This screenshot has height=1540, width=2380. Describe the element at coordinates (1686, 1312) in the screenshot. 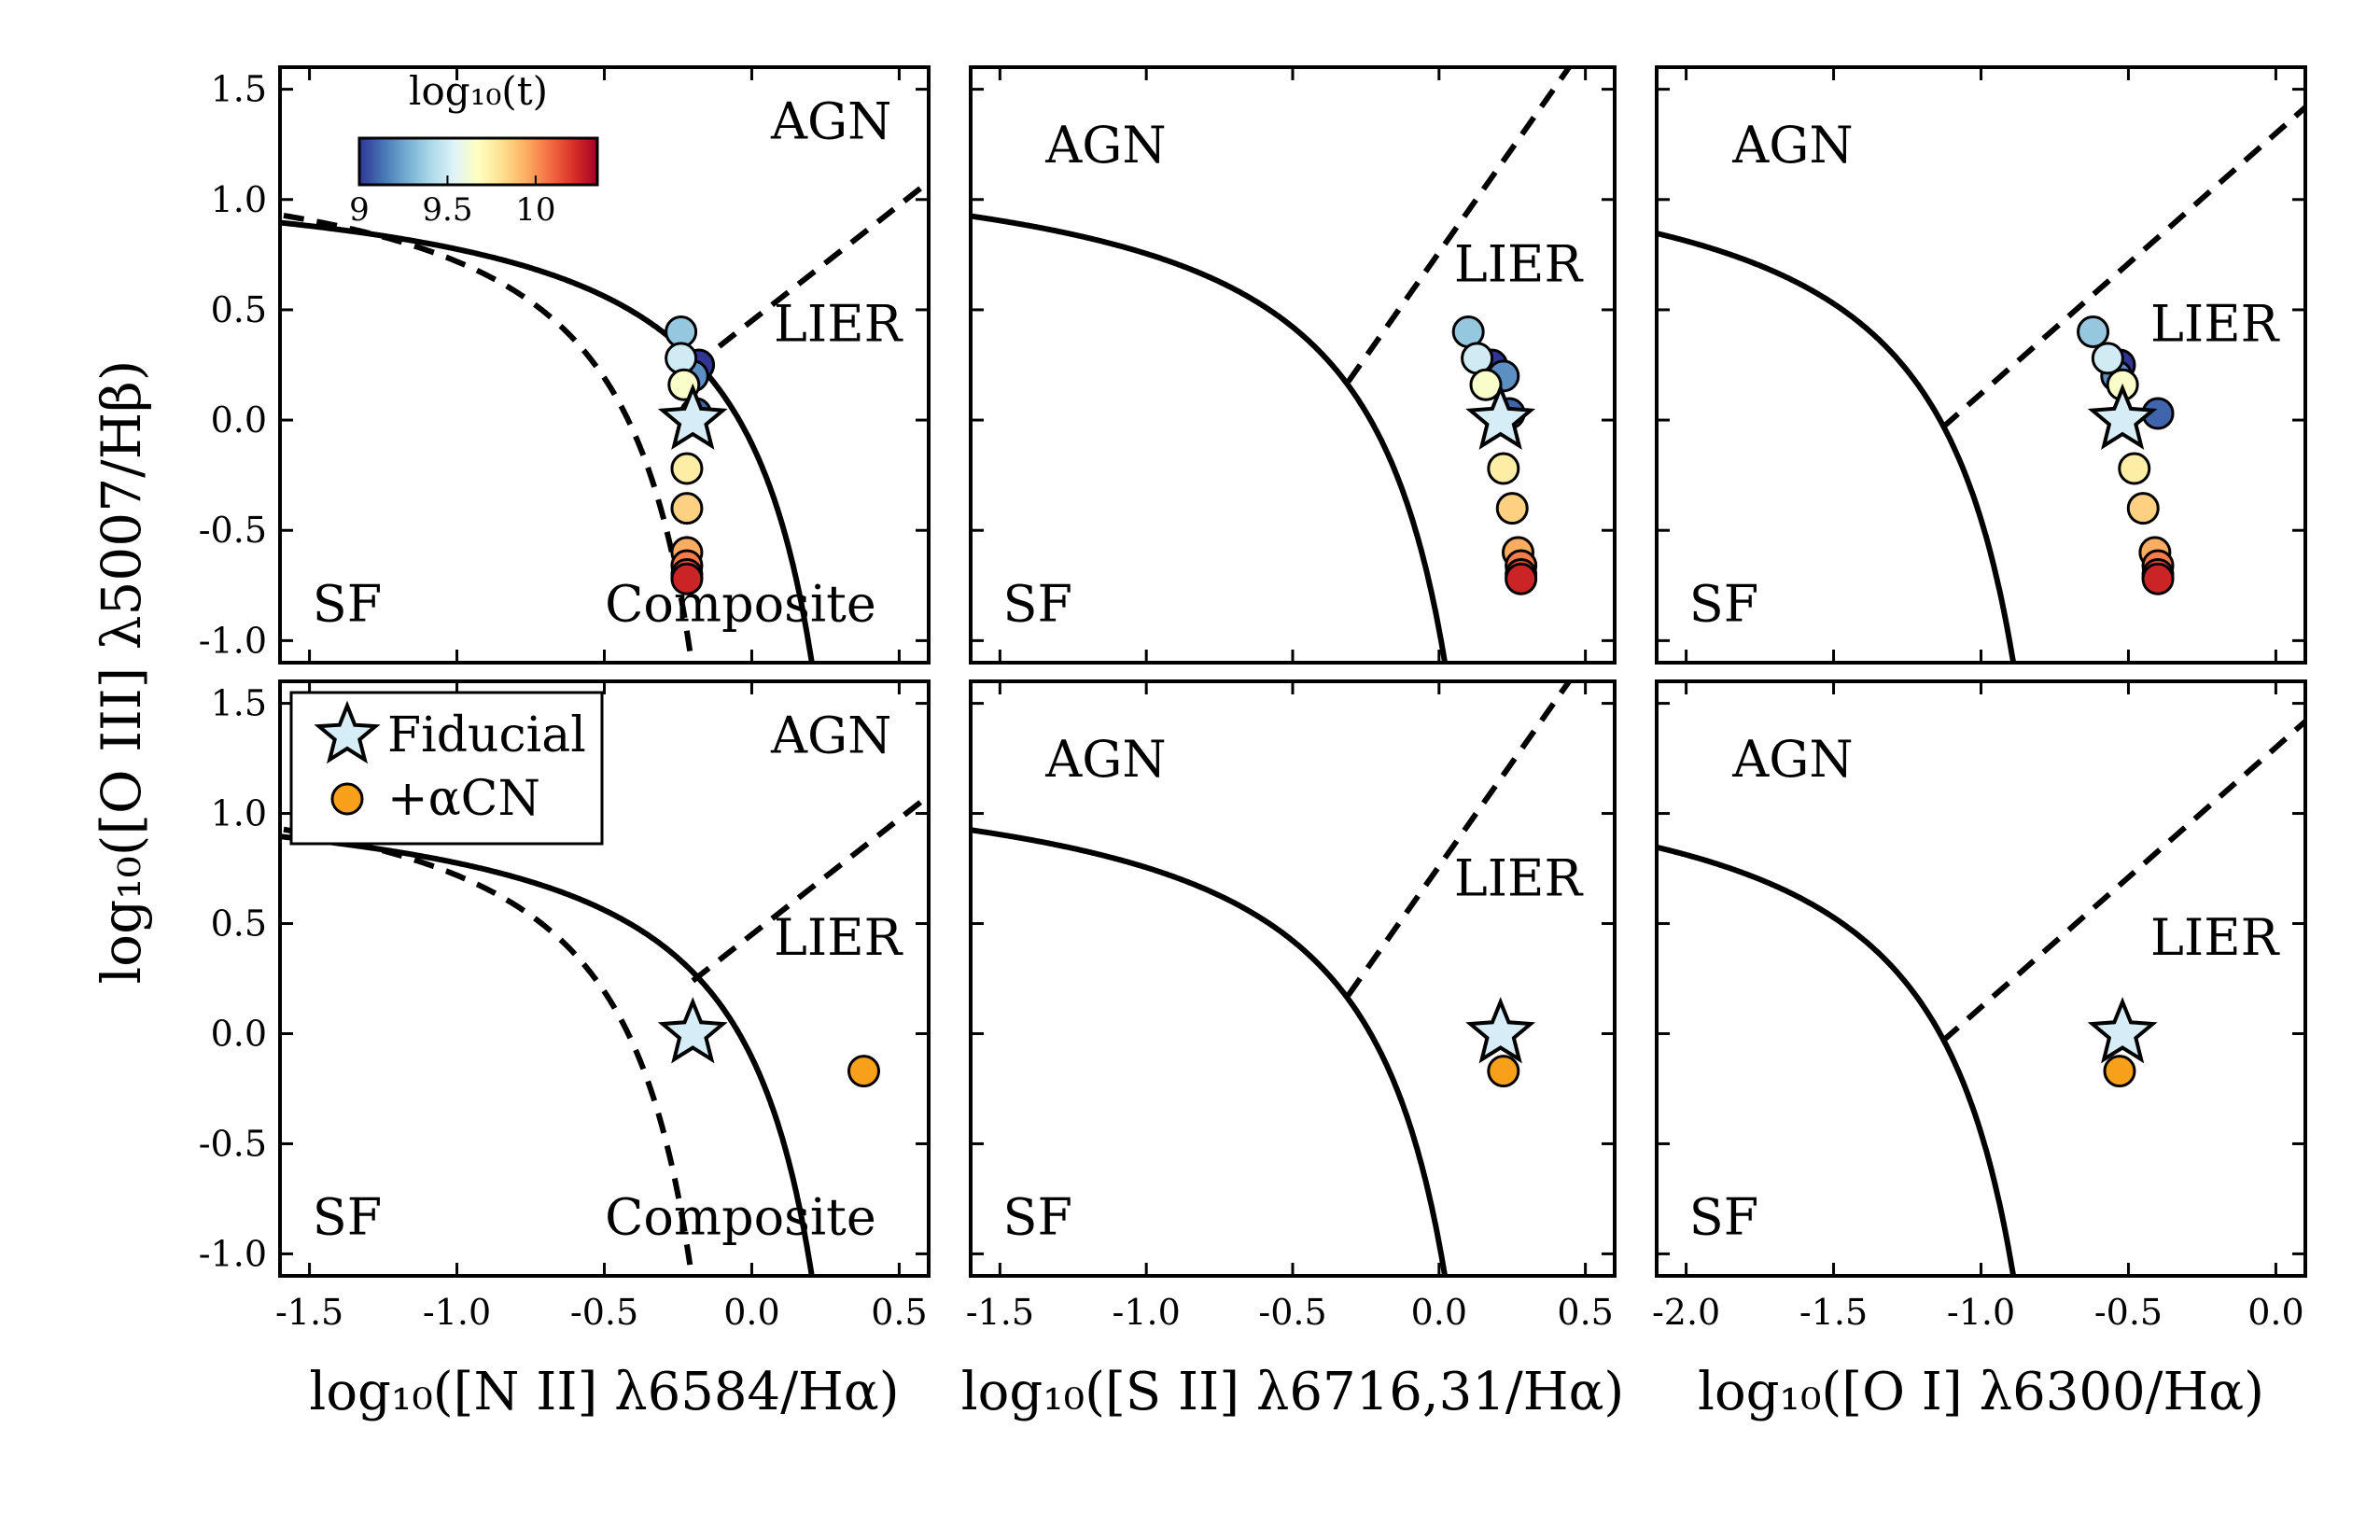

I see `x-tick-label: -2.0` at that location.